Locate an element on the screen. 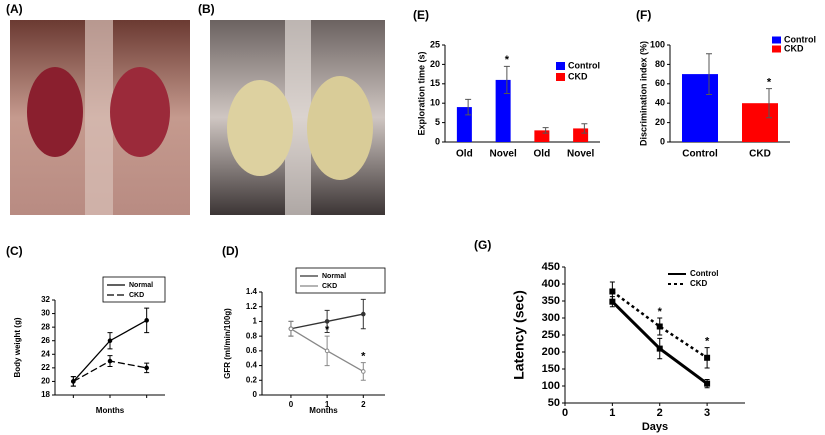 The height and width of the screenshot is (435, 825). y-tick-label: 10 is located at coordinates (435, 103).